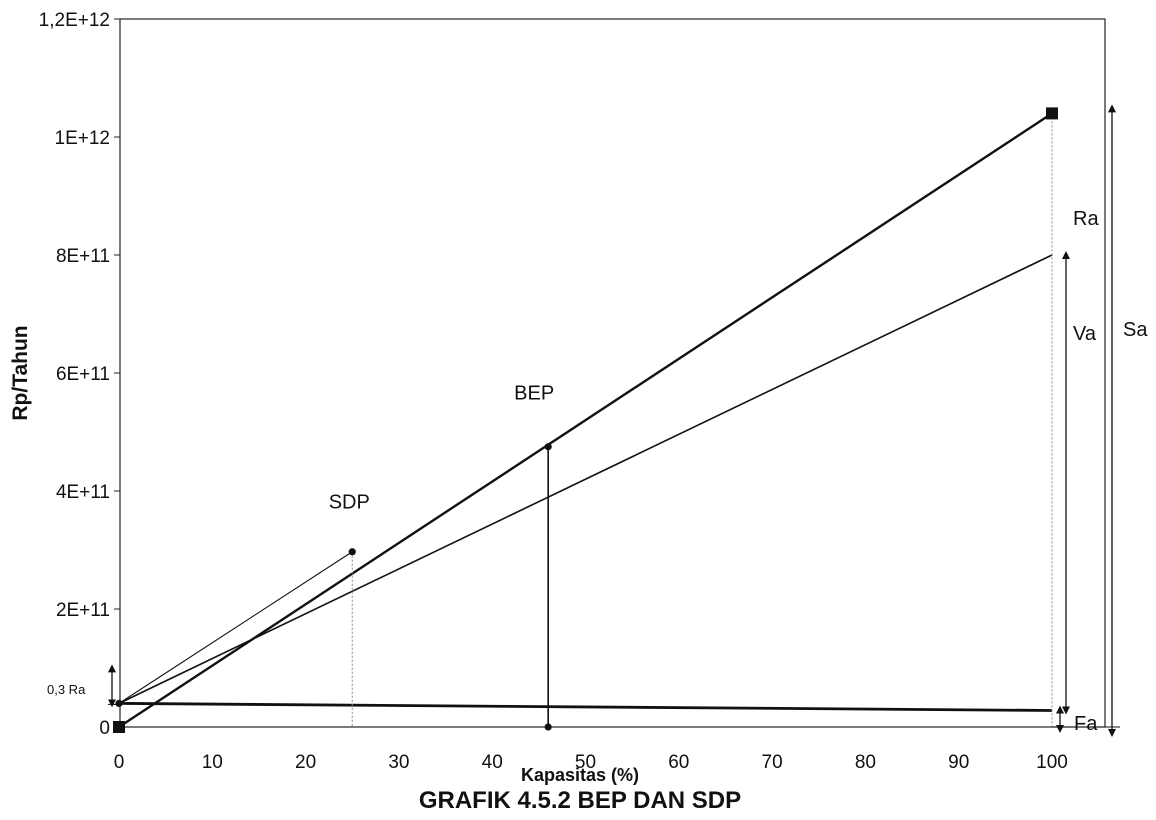 This screenshot has width=1156, height=820. I want to click on point-bep-base, so click(548, 727).